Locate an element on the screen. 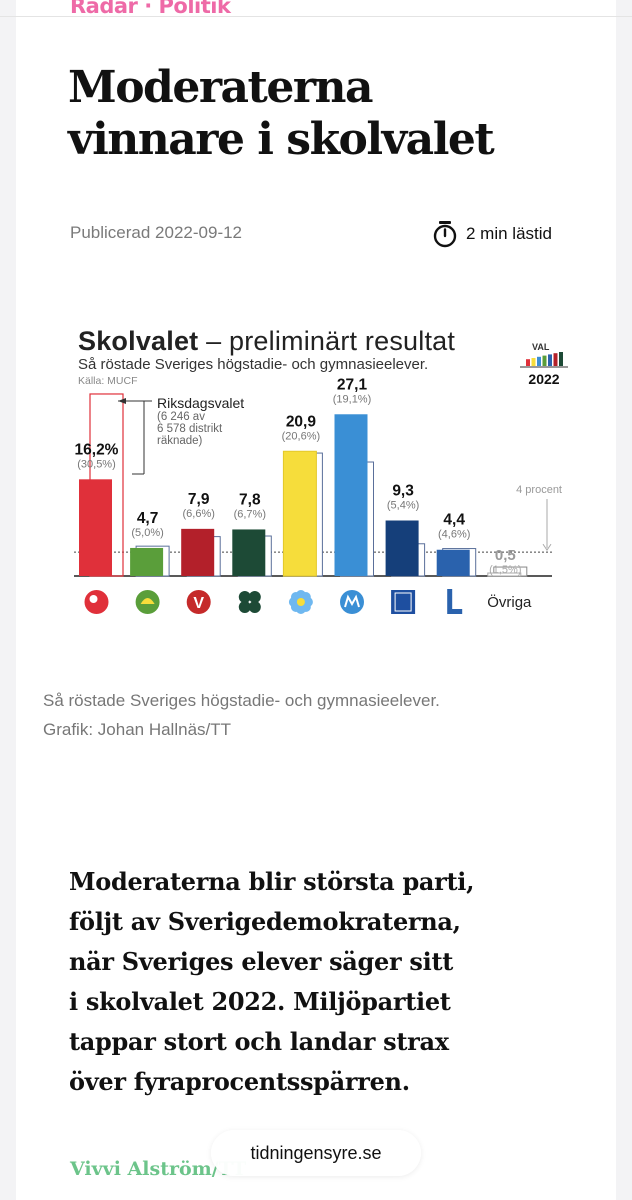 Image resolution: width=632 pixels, height=1200 pixels. party-logo-c-icon is located at coordinates (147, 601).